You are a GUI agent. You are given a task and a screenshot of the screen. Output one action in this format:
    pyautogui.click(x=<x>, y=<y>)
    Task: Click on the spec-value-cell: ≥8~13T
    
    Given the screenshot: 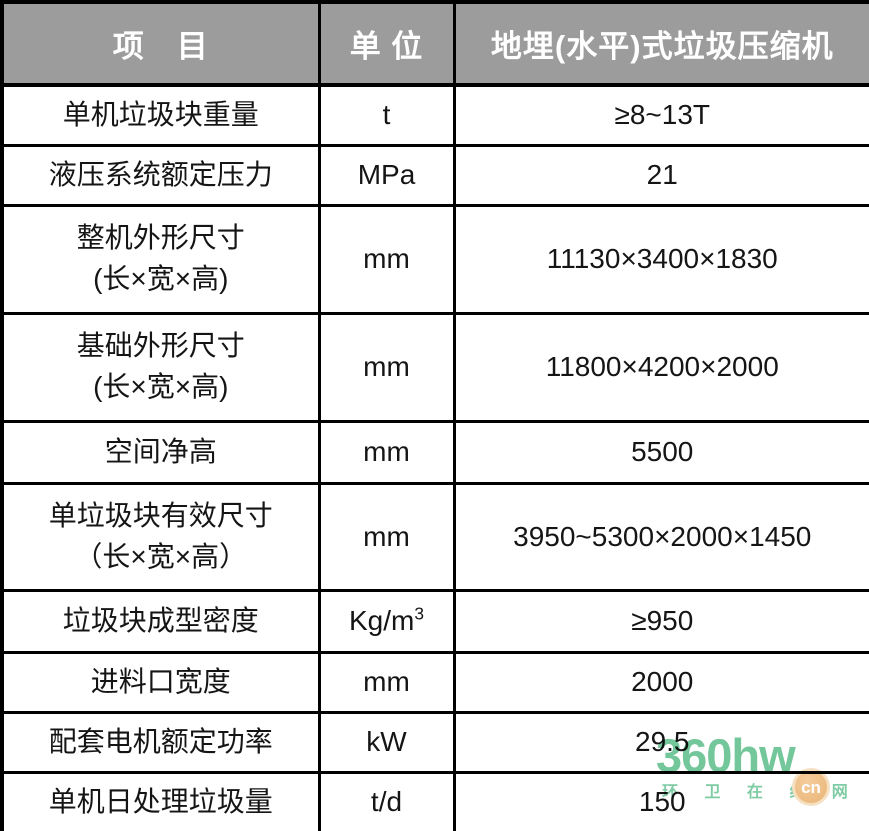 What is the action you would take?
    pyautogui.click(x=660, y=115)
    